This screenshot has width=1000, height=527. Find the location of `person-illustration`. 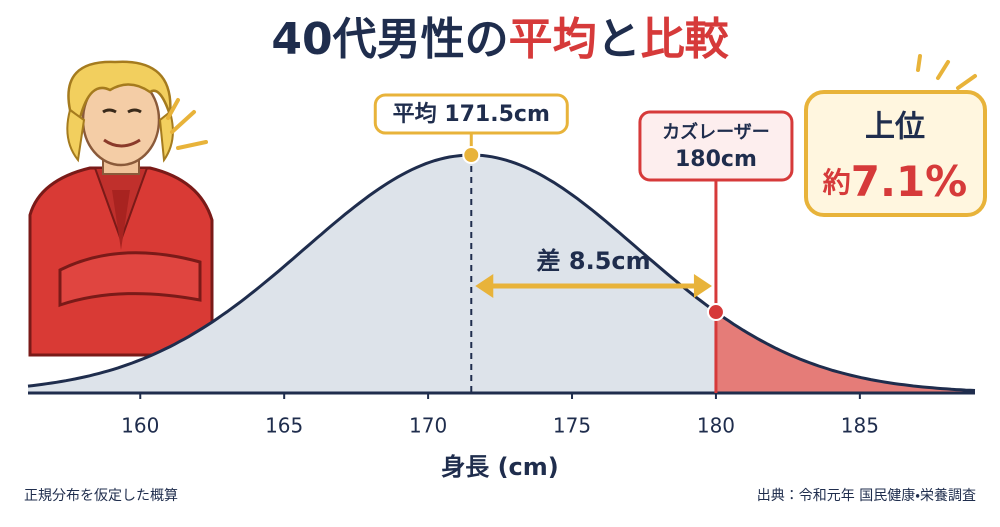

person-illustration is located at coordinates (121, 208).